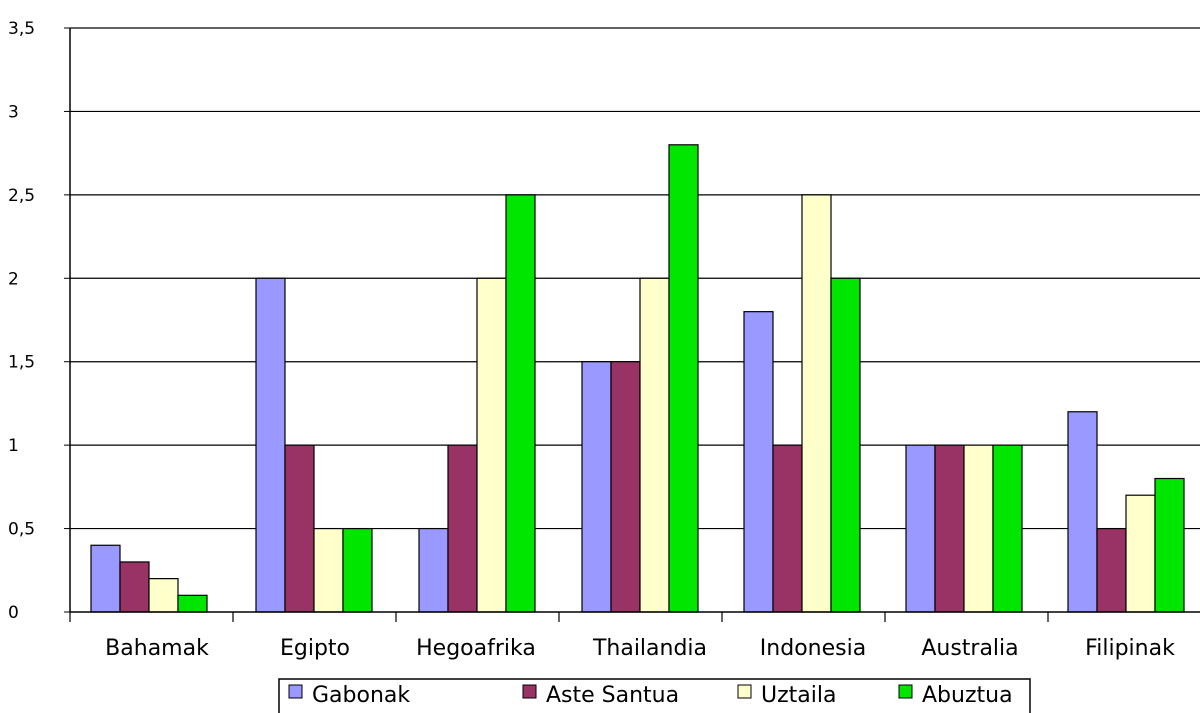 The image size is (1200, 713). I want to click on bar-abuztua-indonesia, so click(845, 445).